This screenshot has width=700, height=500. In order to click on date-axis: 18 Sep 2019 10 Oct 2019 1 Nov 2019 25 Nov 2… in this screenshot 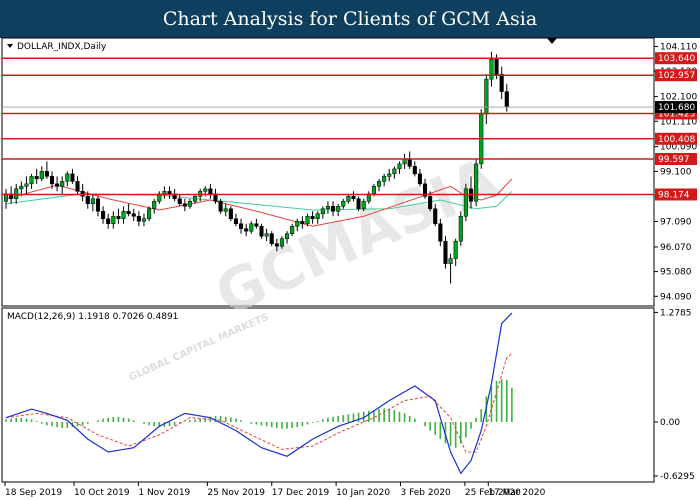, I will do `click(275, 490)`.